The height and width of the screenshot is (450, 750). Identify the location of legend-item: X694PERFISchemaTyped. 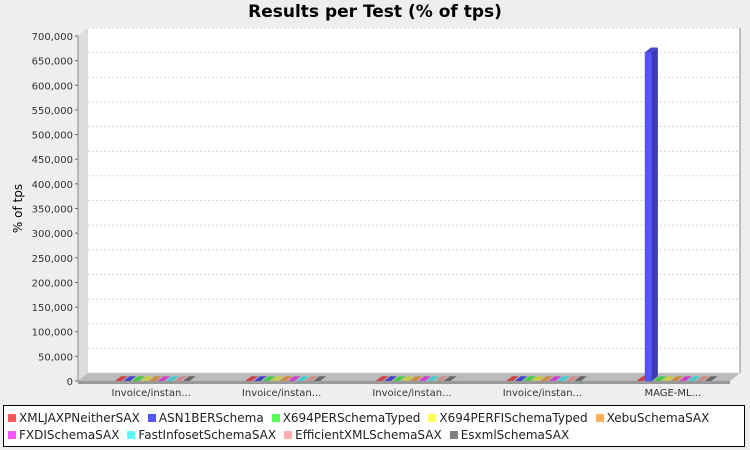
(508, 417).